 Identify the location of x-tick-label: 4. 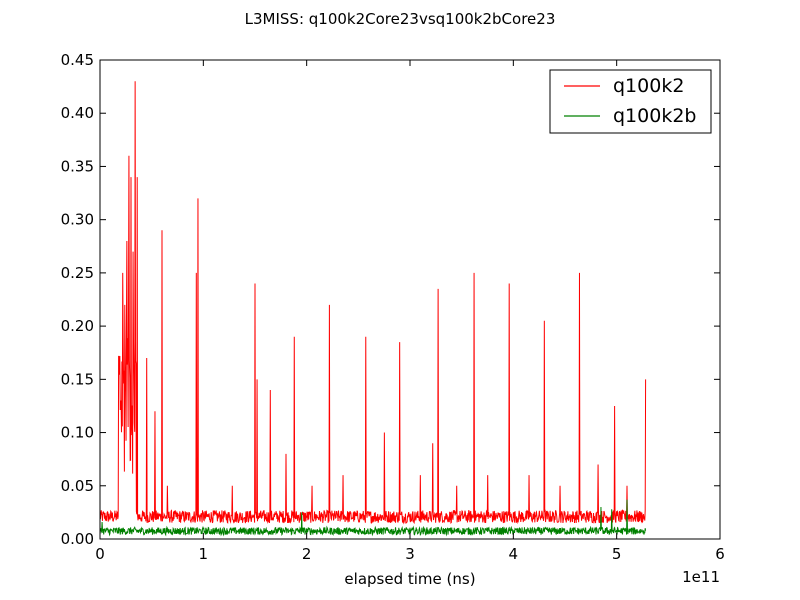
(514, 554).